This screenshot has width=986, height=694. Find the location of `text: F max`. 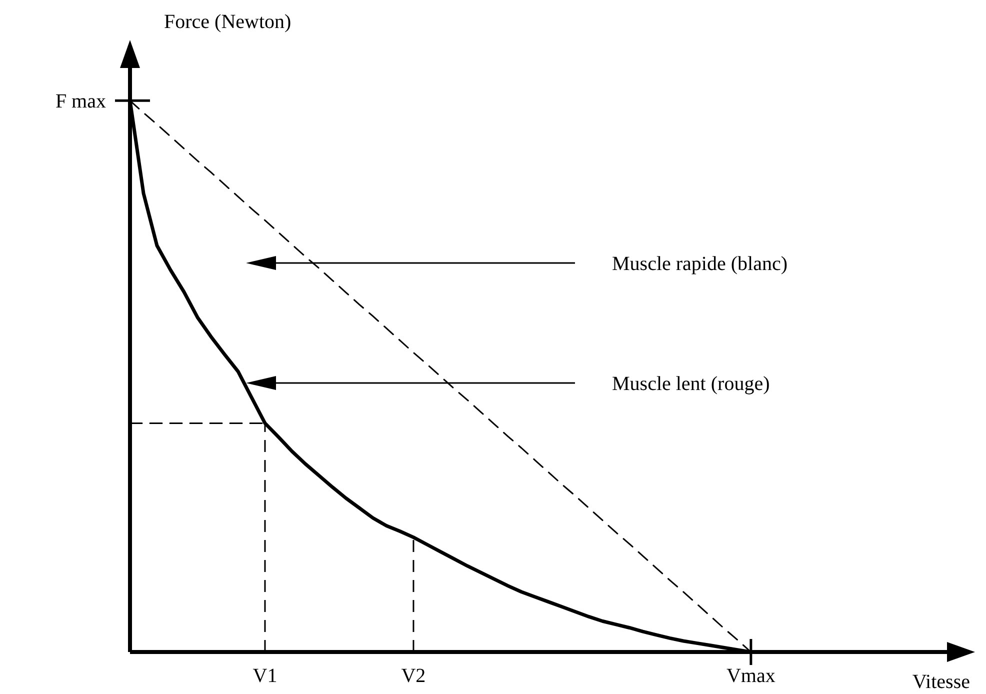

text: F max is located at coordinates (80, 101).